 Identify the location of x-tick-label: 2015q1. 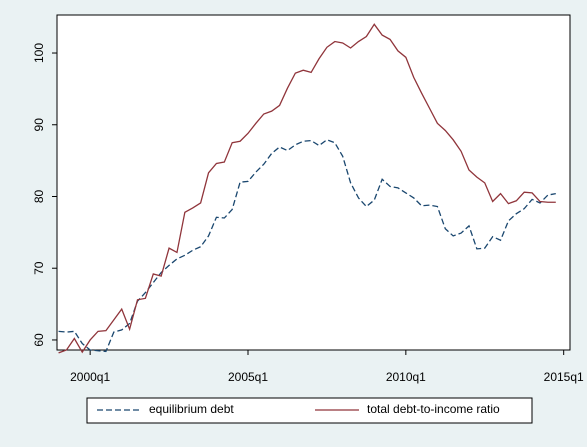
(564, 377).